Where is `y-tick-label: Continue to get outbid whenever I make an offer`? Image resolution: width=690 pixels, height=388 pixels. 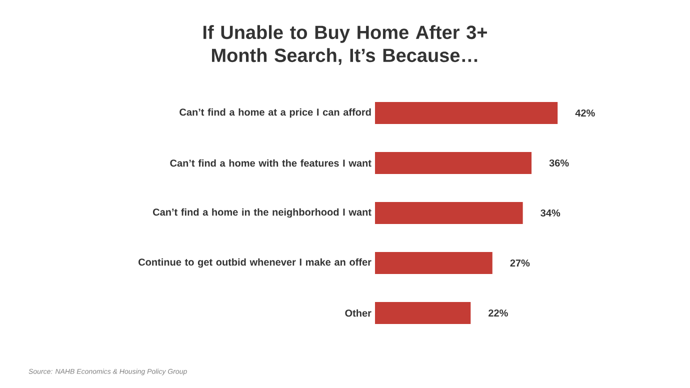
y-tick-label: Continue to get outbid whenever I make an offer is located at coordinates (255, 263).